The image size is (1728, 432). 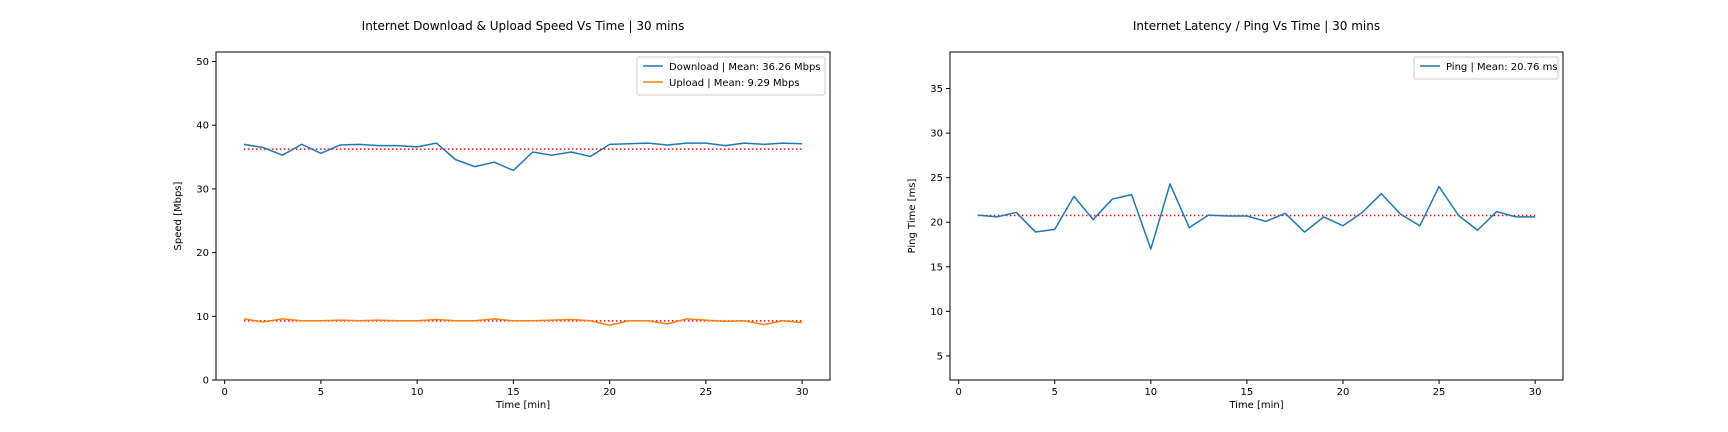 What do you see at coordinates (202, 62) in the screenshot?
I see `chart-0-ytick-label: 50` at bounding box center [202, 62].